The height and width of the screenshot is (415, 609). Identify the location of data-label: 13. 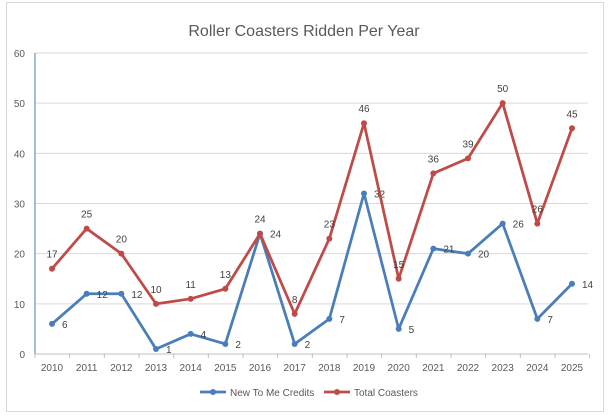
(226, 275).